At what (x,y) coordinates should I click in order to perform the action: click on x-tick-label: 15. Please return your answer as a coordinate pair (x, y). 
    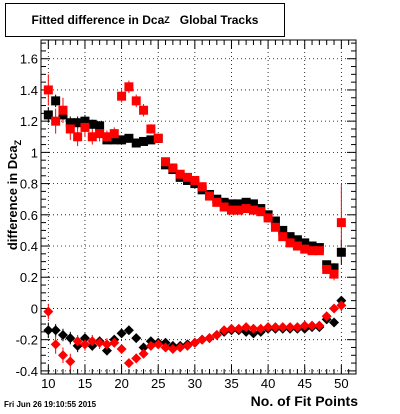
    Looking at the image, I should click on (85, 383).